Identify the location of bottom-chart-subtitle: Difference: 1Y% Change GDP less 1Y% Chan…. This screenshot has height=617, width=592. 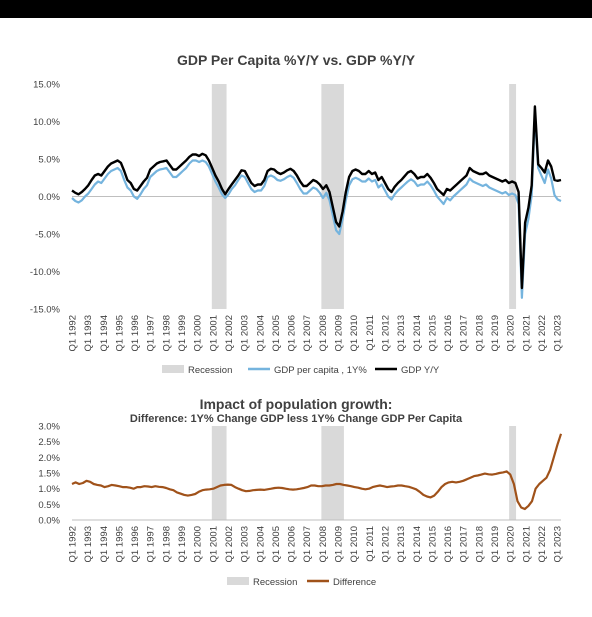
(296, 419).